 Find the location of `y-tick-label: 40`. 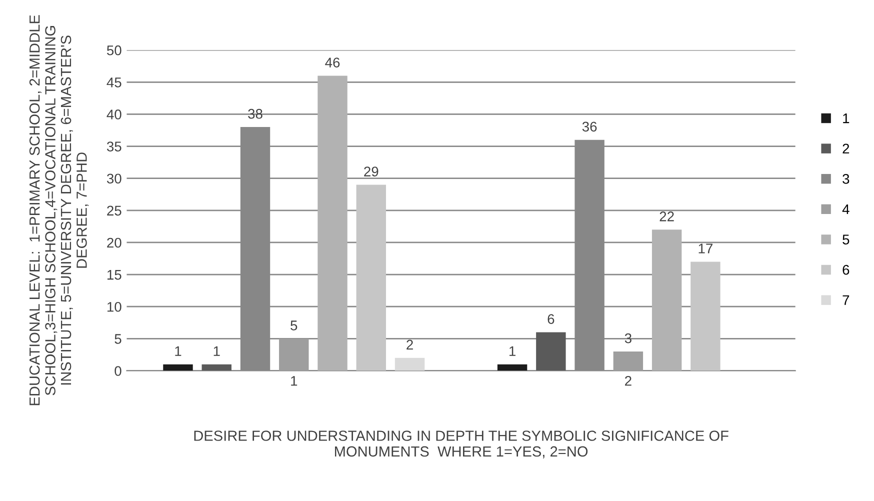

y-tick-label: 40 is located at coordinates (114, 115).